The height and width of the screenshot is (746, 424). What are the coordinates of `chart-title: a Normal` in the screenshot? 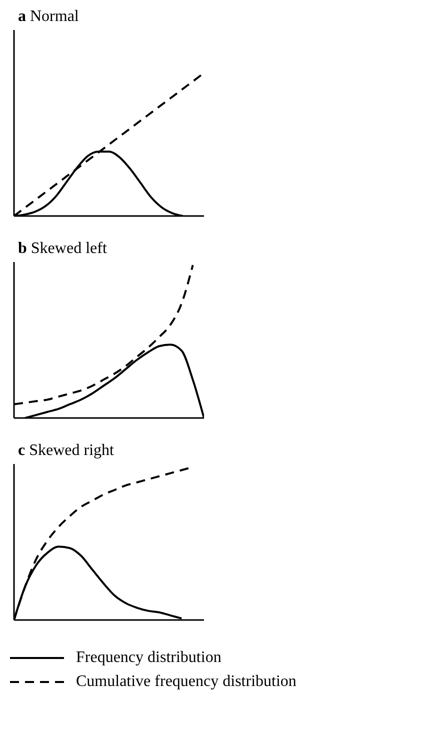 It's located at (49, 17).